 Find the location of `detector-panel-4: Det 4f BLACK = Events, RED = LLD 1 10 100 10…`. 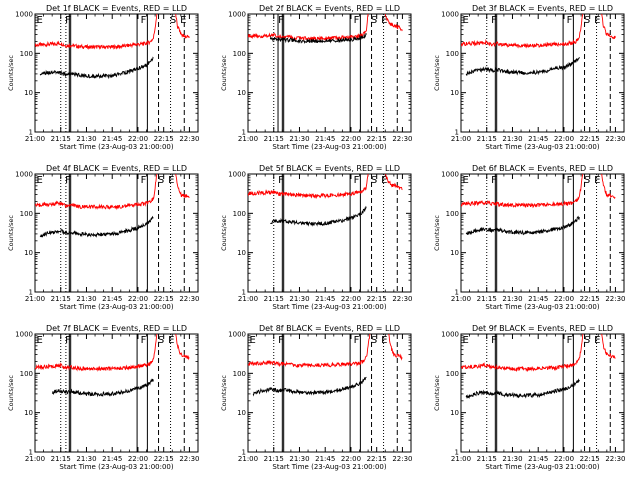

detector-panel-4: Det 4f BLACK = Events, RED = LLD 1 10 100 10… is located at coordinates (103, 237).